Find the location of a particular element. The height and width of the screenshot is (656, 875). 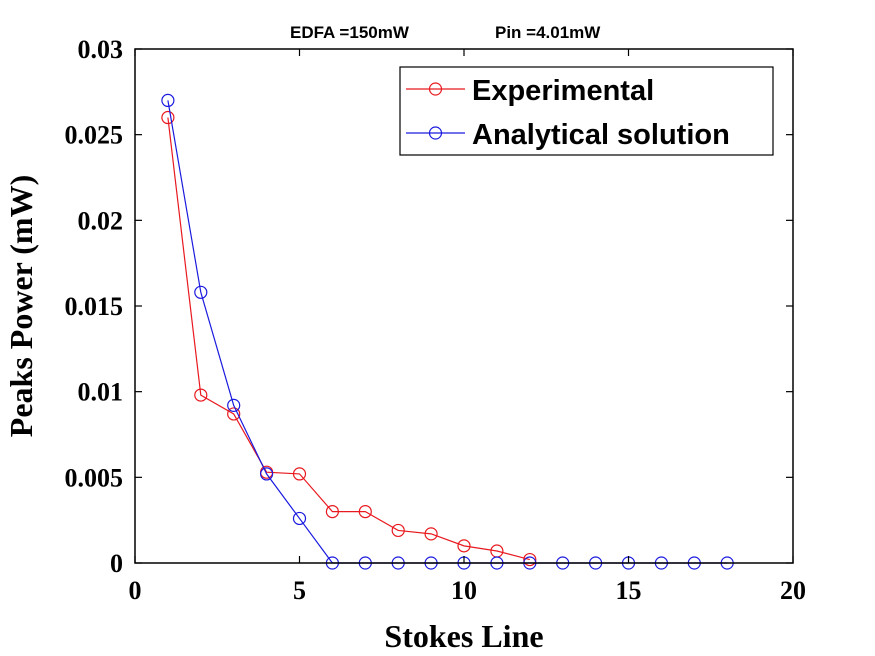

y-axis-label: Peaks Power (mW) is located at coordinates (21, 306).